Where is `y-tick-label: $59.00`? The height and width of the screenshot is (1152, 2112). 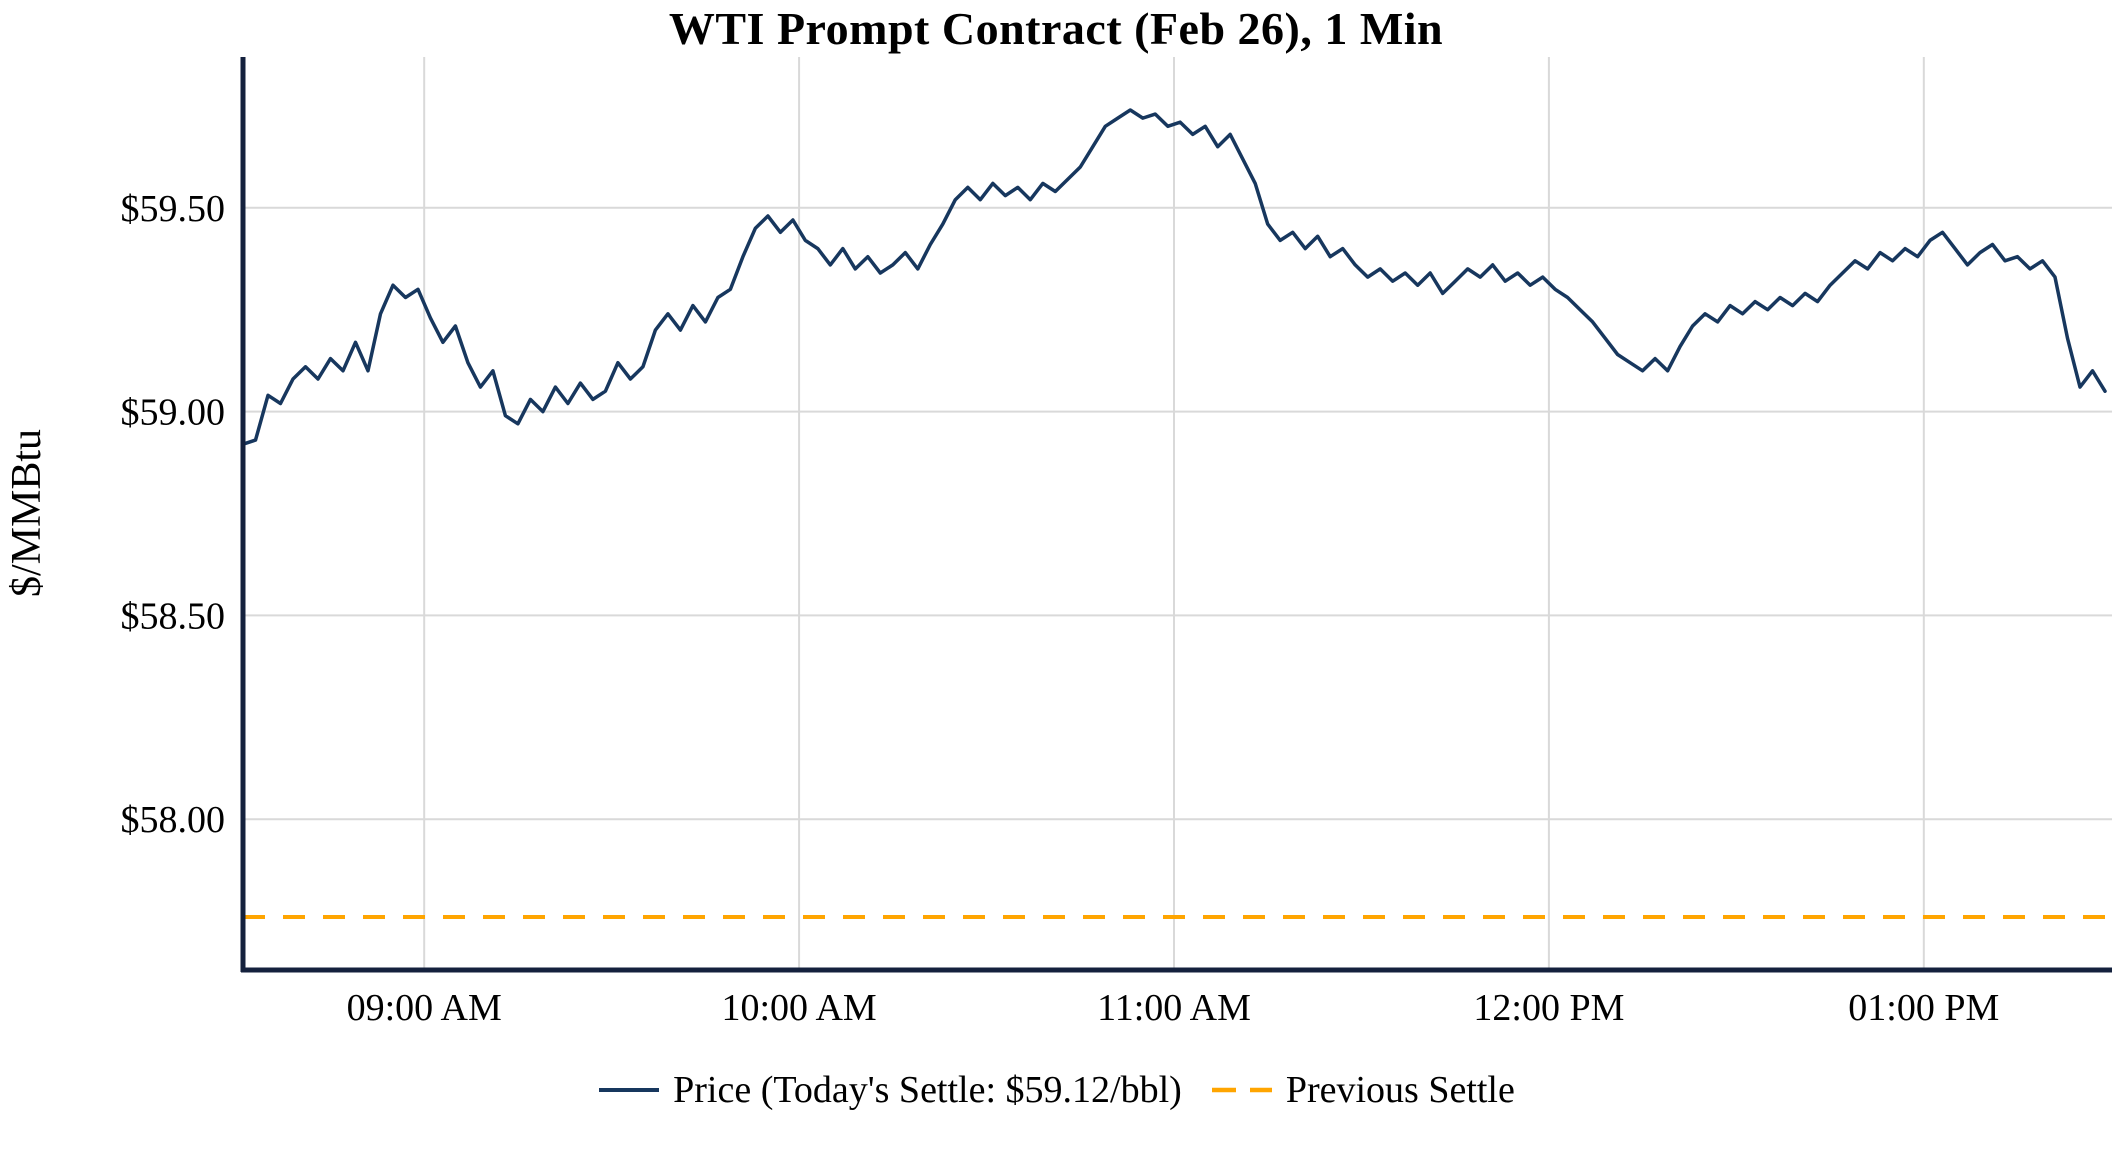
y-tick-label: $59.00 is located at coordinates (173, 413).